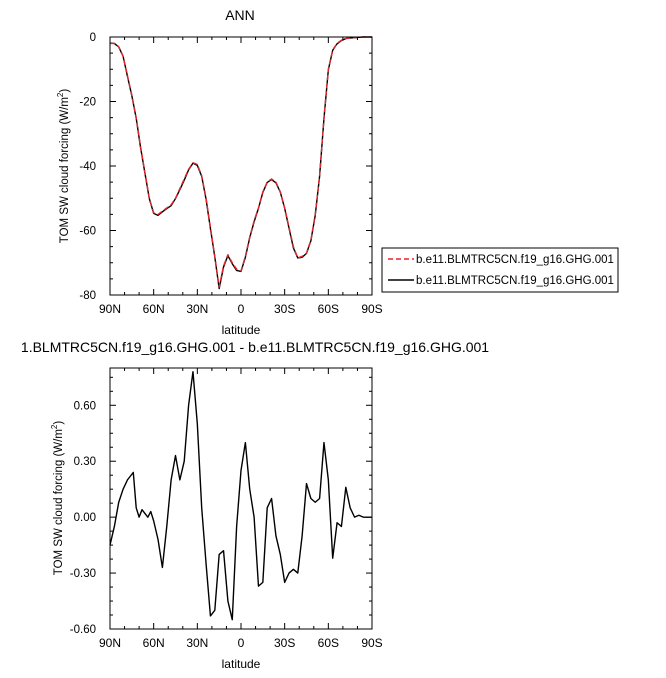 The image size is (666, 678). I want to click on bottom-panel-x-tick-label: 0, so click(241, 643).